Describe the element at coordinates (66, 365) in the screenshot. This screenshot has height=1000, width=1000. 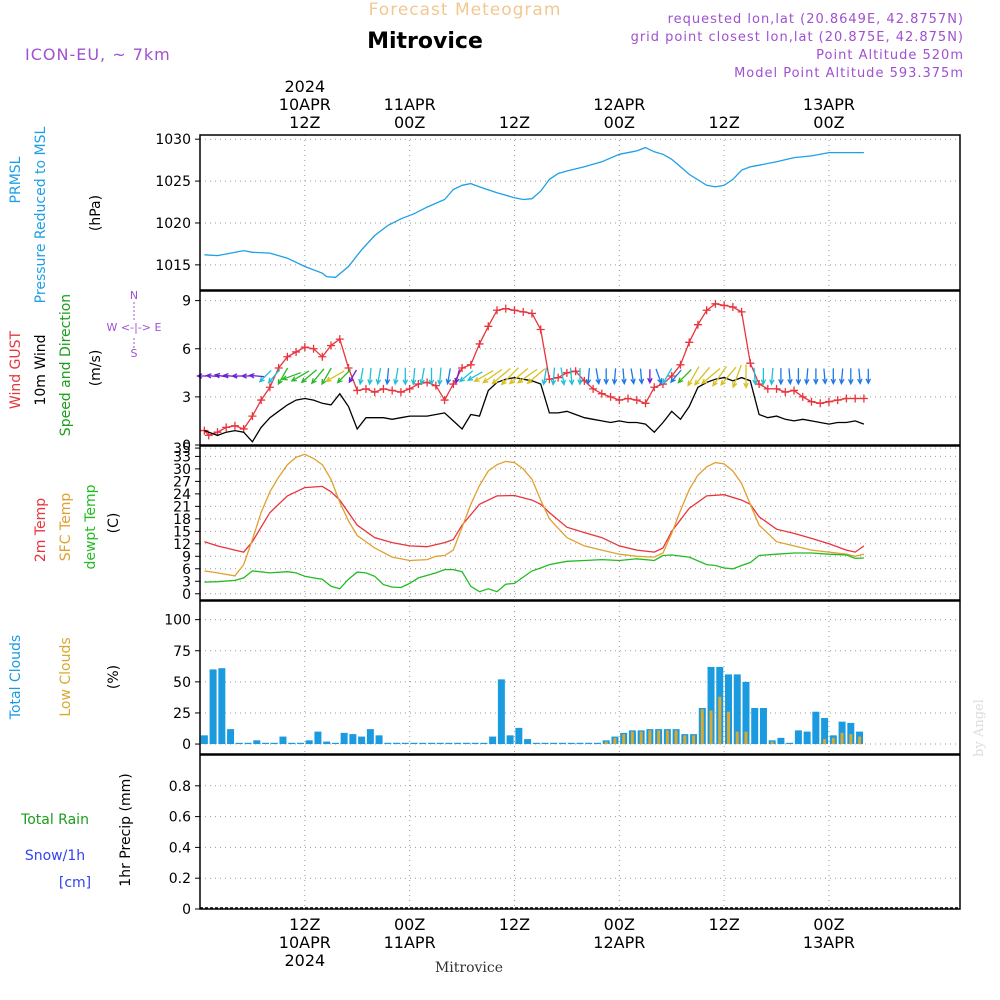
I see `wind-label-3: Speed and Direction` at that location.